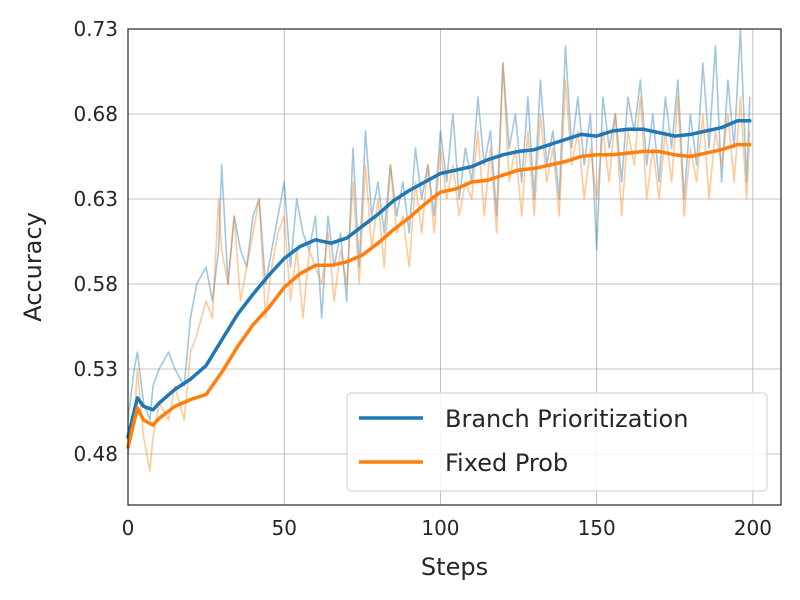 The width and height of the screenshot is (800, 600). Describe the element at coordinates (95, 29) in the screenshot. I see `y-tick-label: 0.73` at that location.